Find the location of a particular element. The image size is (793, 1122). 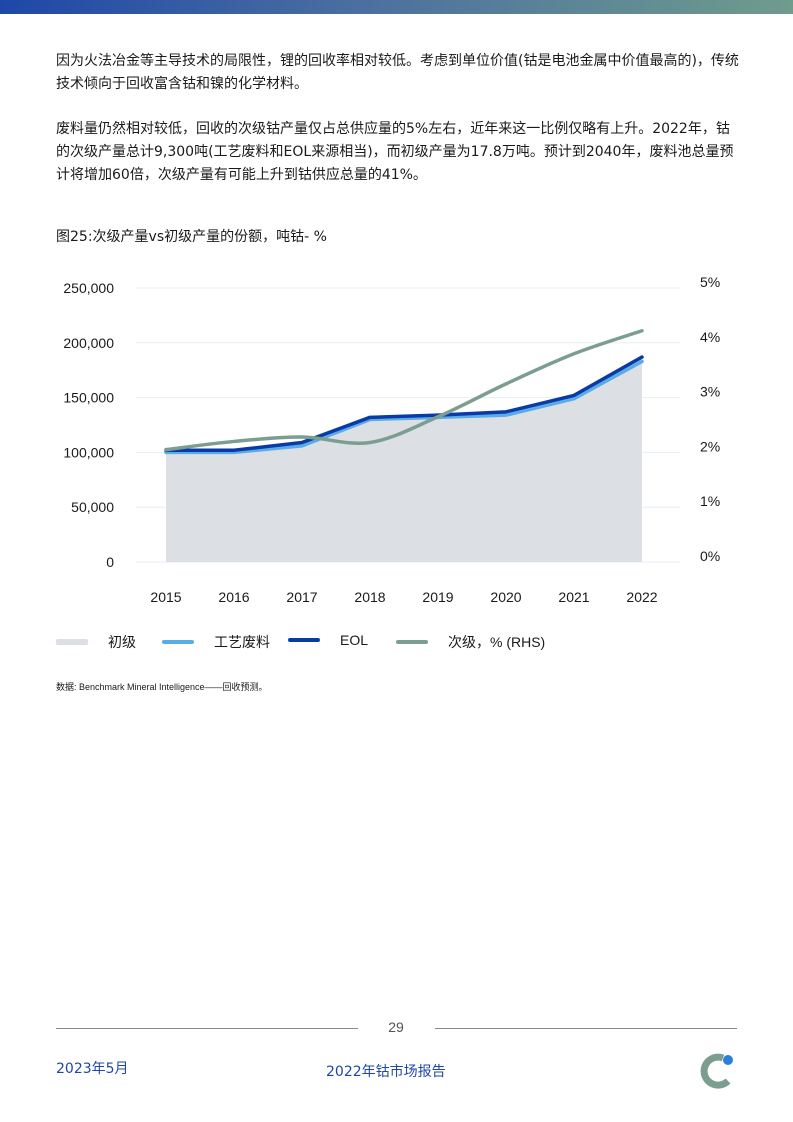

x-tick-label: 2021 is located at coordinates (573, 597).